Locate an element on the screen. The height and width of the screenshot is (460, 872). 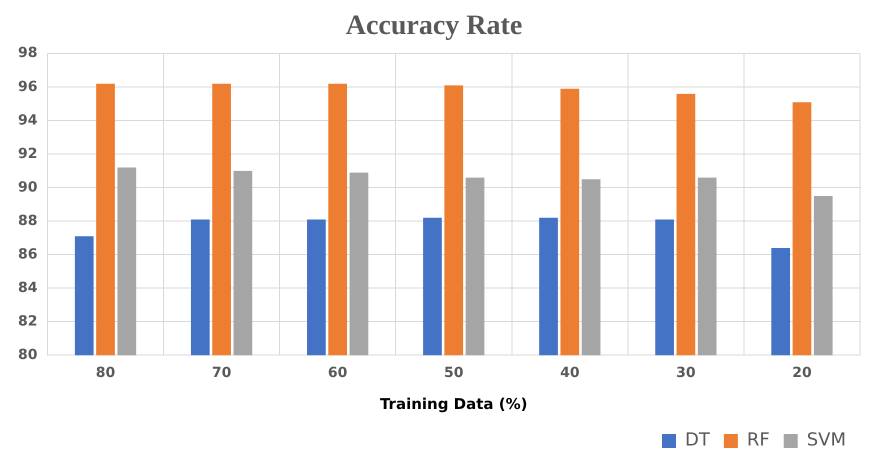
legend-label: DT is located at coordinates (698, 440).